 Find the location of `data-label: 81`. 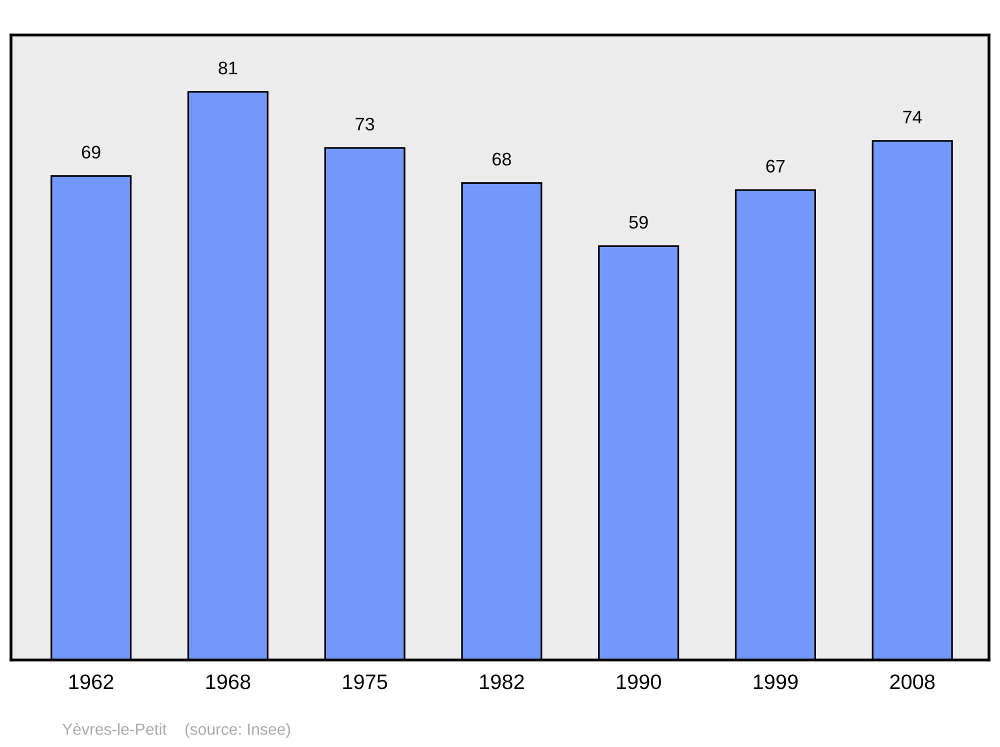

data-label: 81 is located at coordinates (228, 68).